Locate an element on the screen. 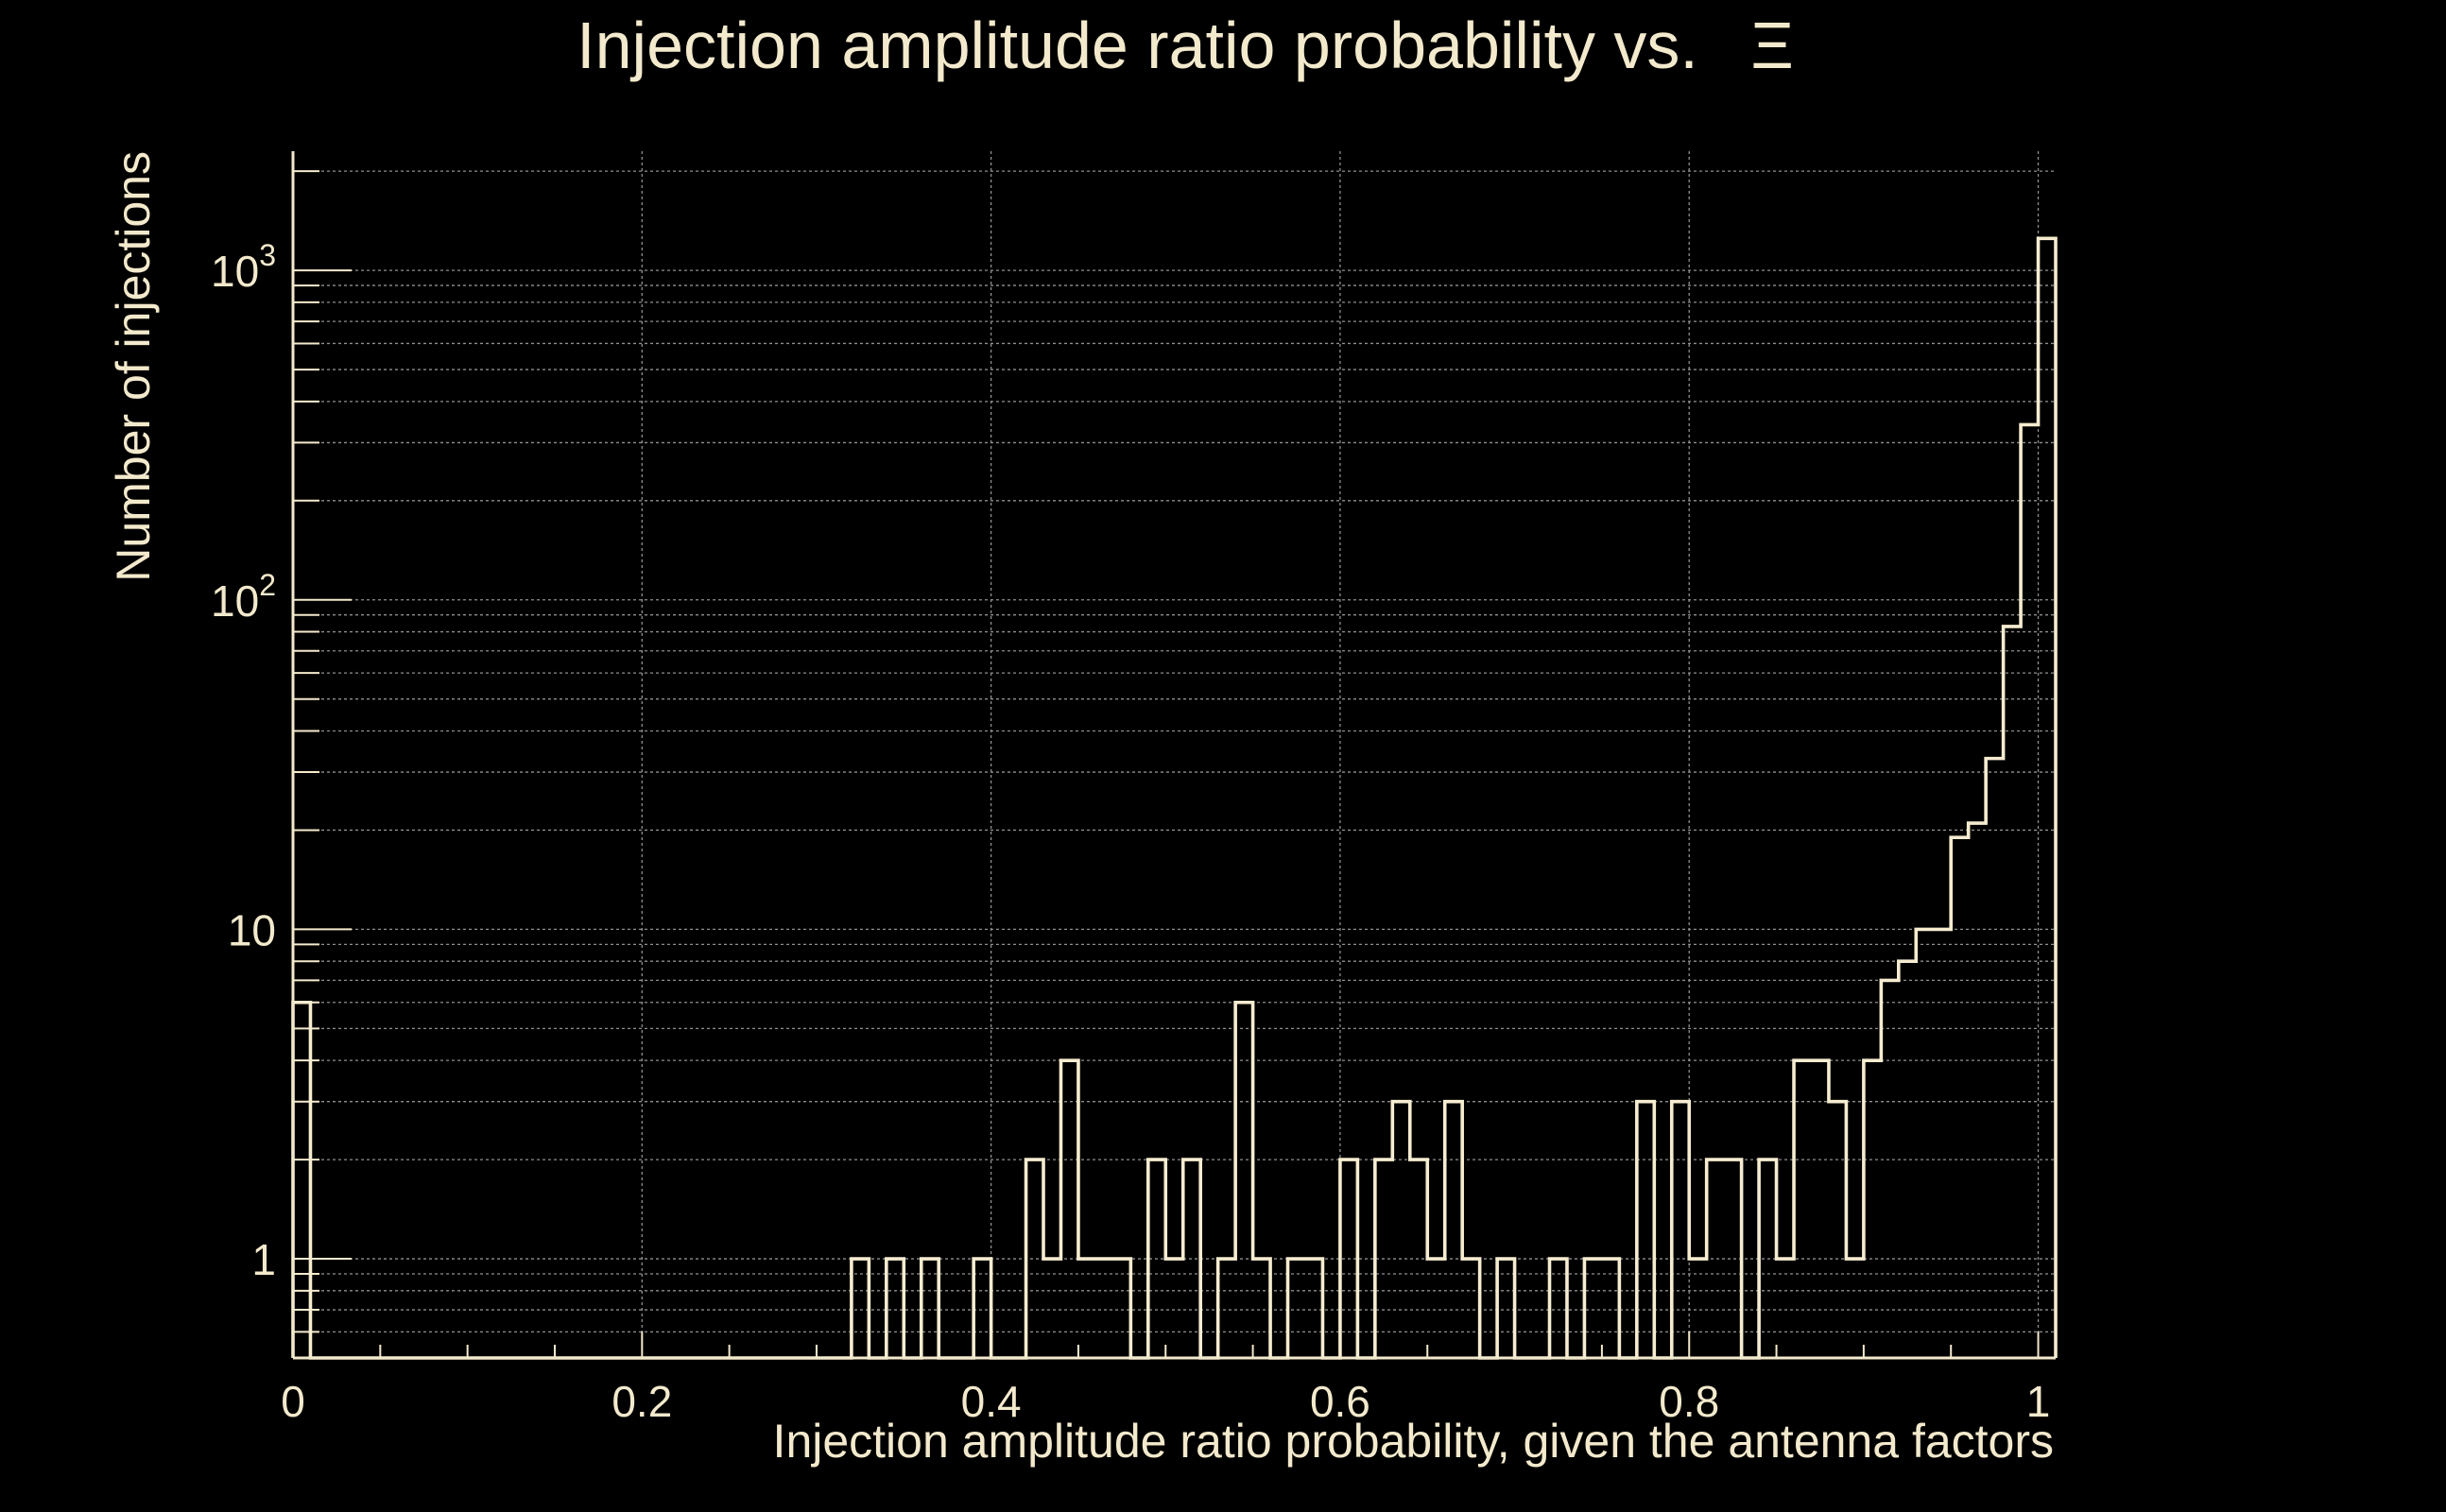 The height and width of the screenshot is (1512, 2446). x-tick-label: 1 is located at coordinates (2038, 1401).